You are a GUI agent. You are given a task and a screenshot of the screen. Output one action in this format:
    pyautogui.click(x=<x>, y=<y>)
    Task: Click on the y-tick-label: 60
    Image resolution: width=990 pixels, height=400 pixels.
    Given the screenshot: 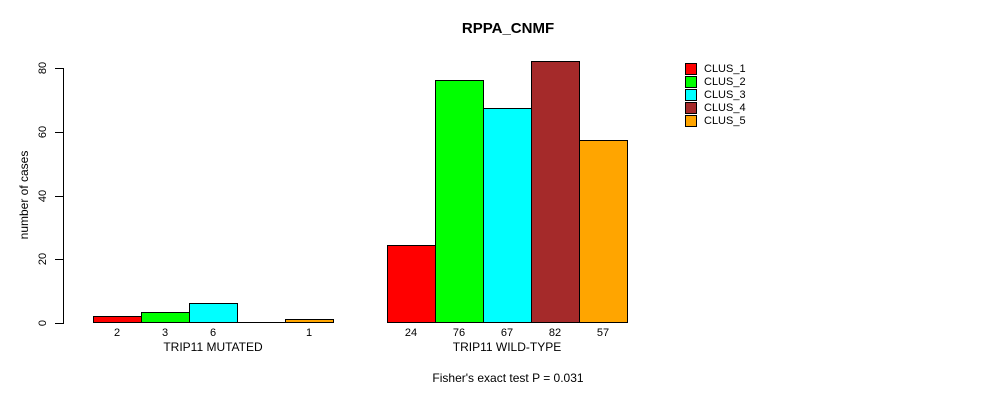 What is the action you would take?
    pyautogui.click(x=43, y=132)
    